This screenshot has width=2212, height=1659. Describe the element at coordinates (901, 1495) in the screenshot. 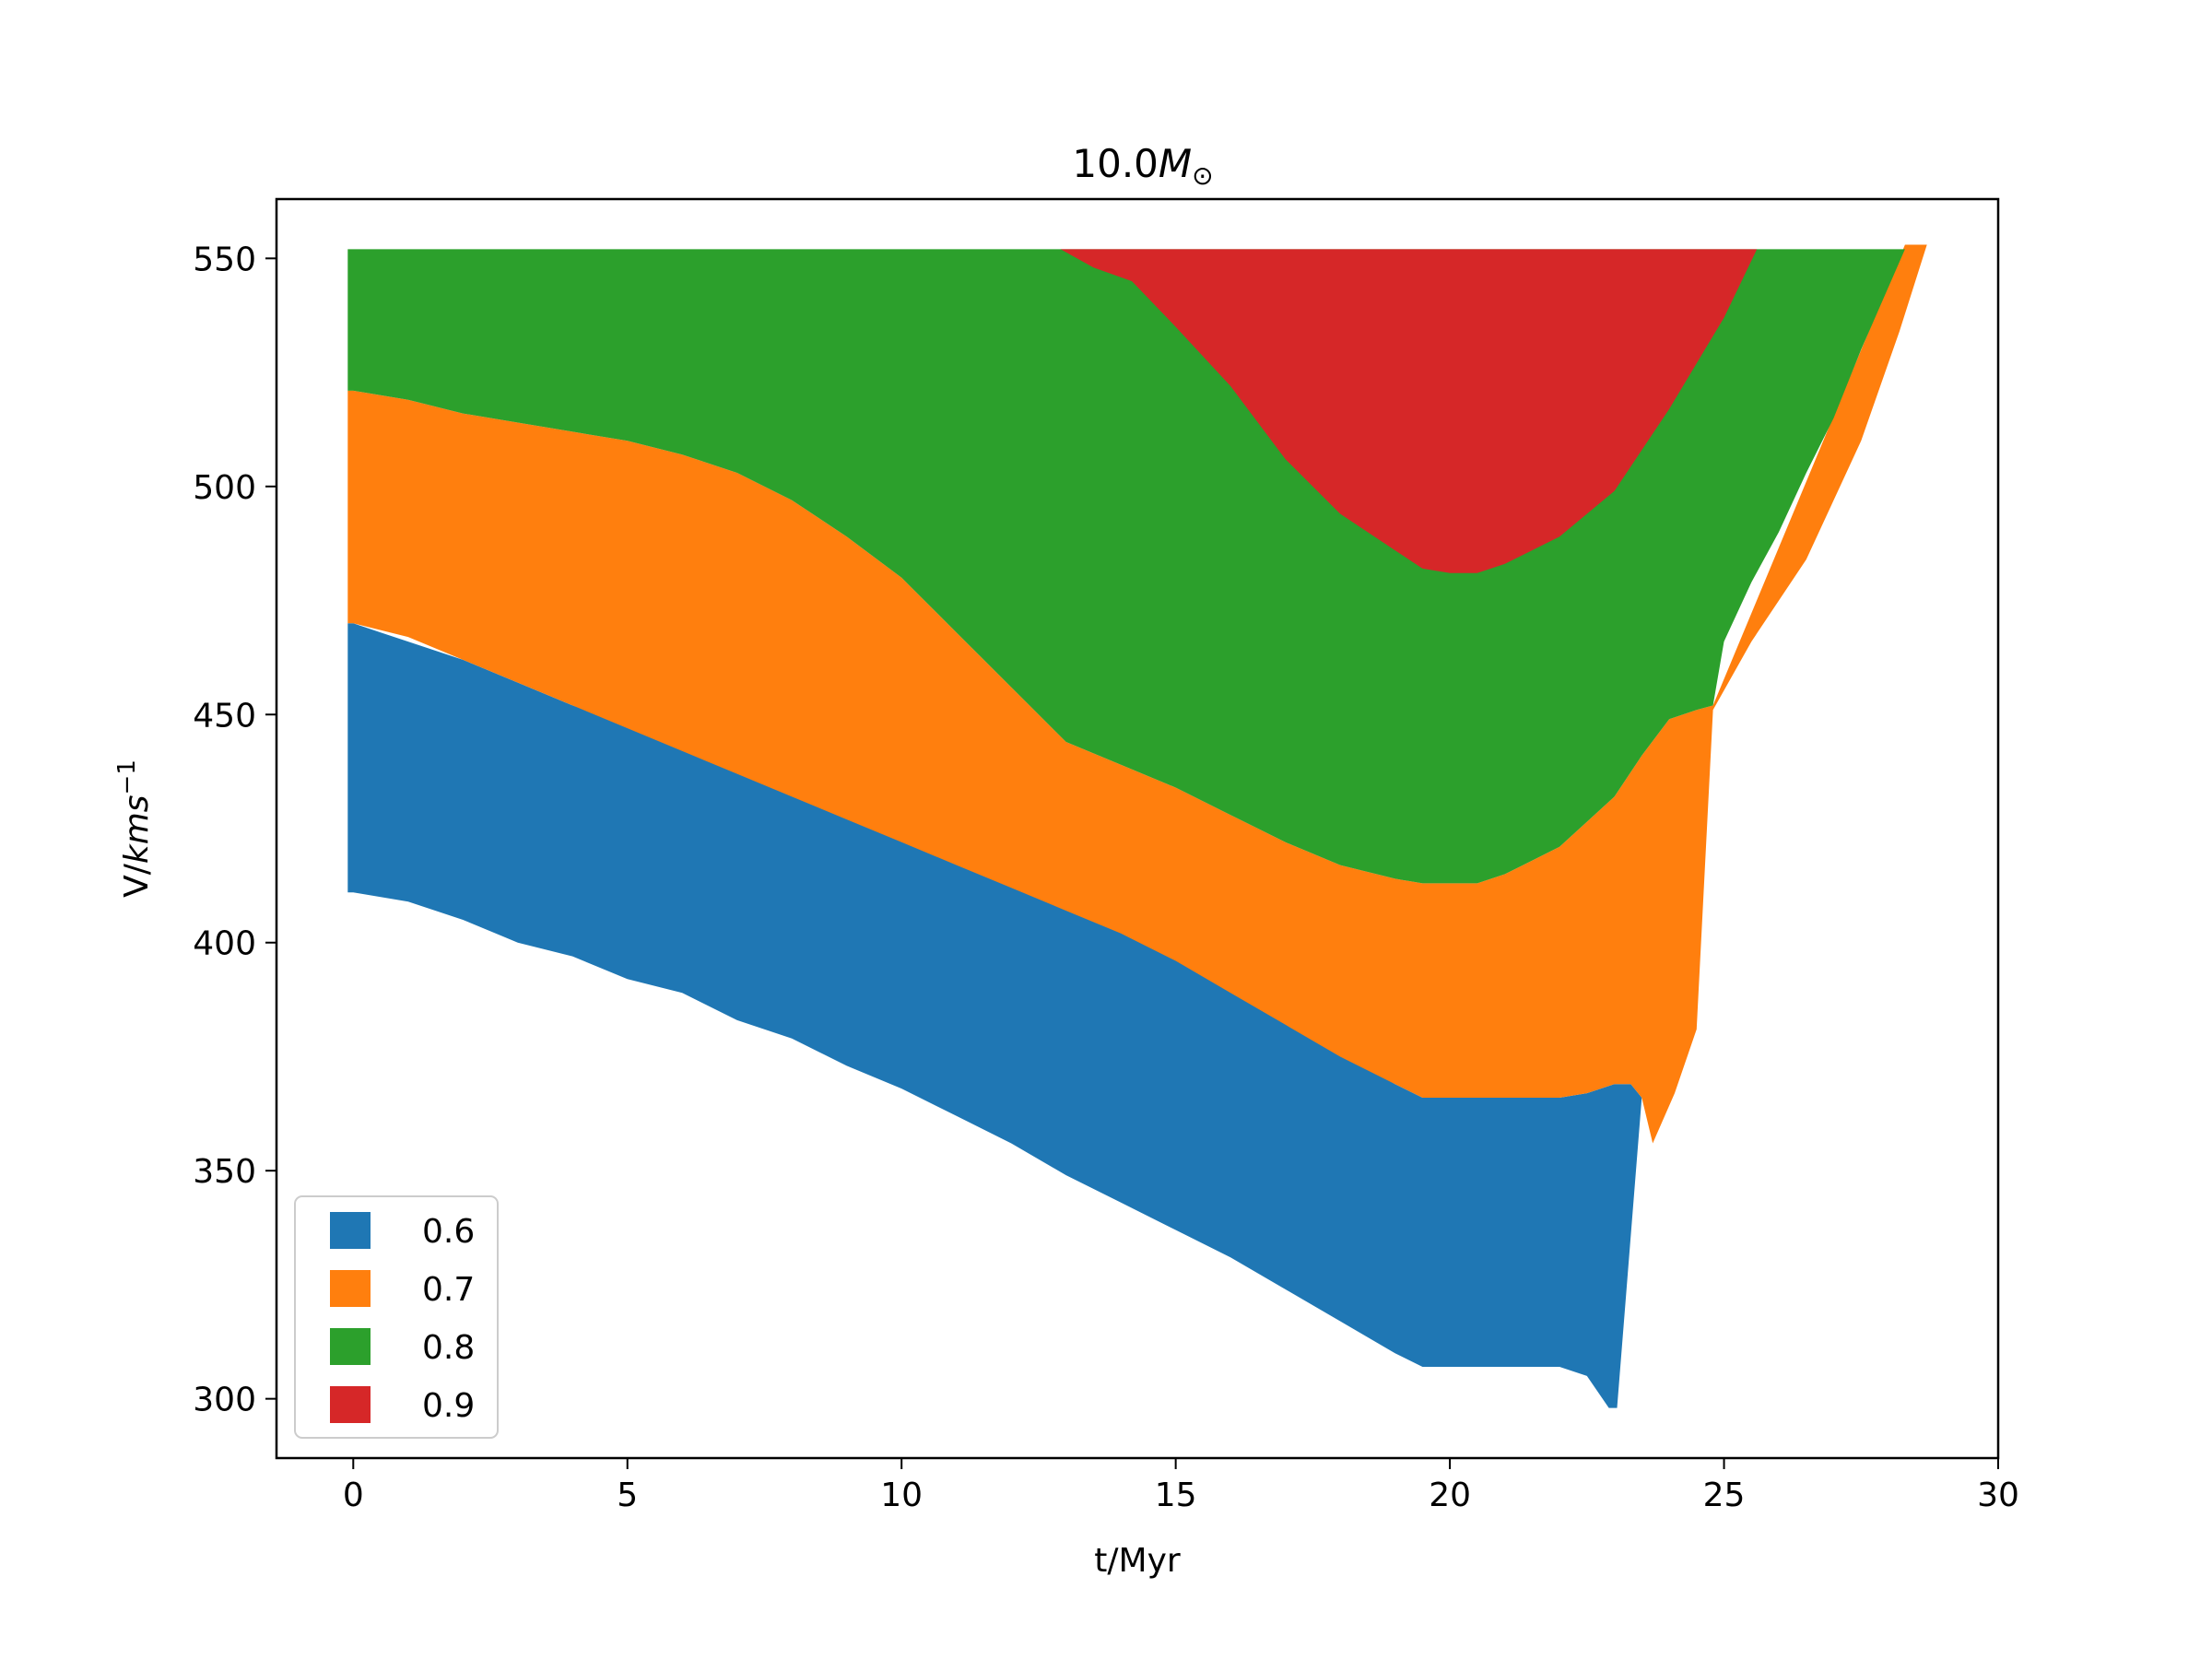

I see `x-tick-label: 10` at that location.